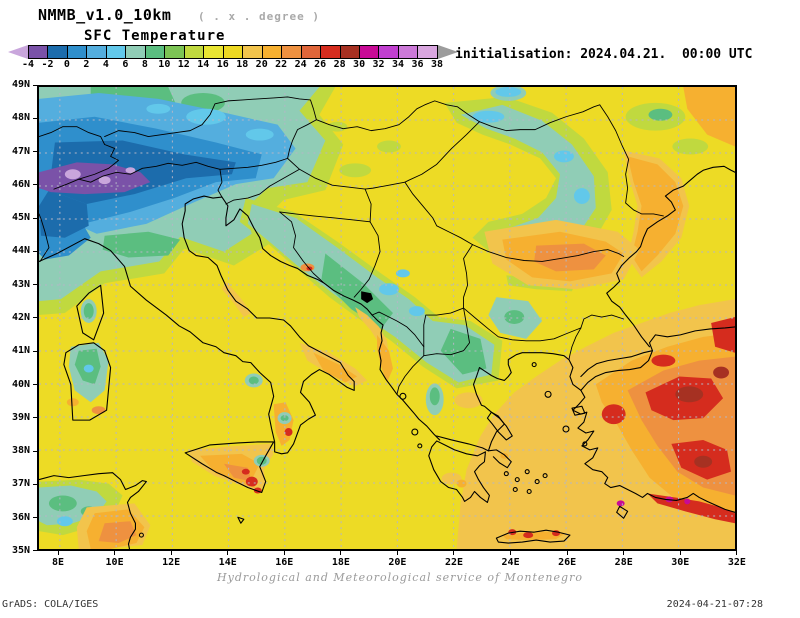 The width and height of the screenshot is (800, 618). Describe the element at coordinates (20, 484) in the screenshot. I see `lat-label: 37N` at that location.